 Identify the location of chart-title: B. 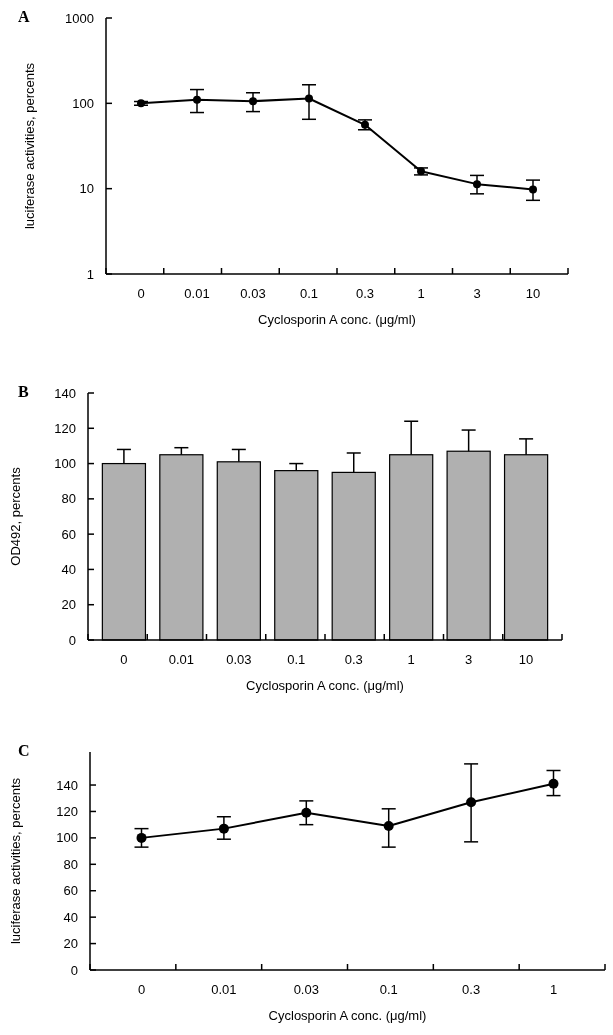
(23, 391).